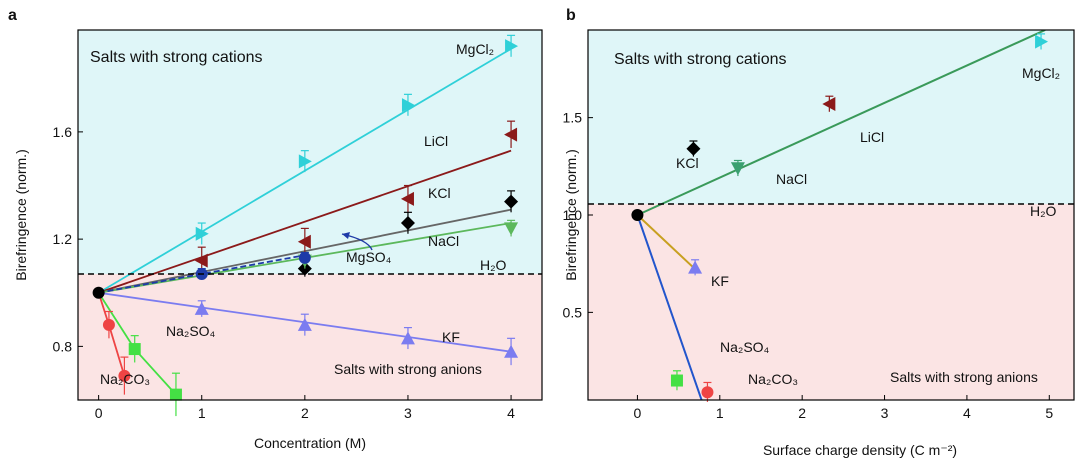 The height and width of the screenshot is (459, 1078). I want to click on b-series-label-na2co3: Na₂CO₃, so click(773, 379).